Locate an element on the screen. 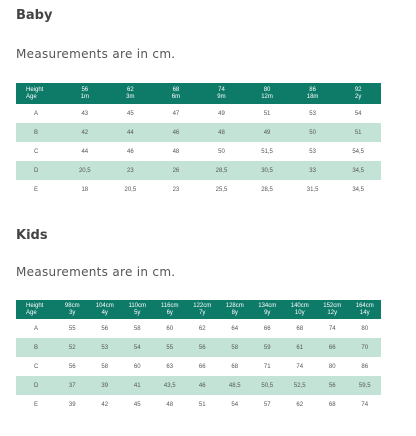  column-height: 86 is located at coordinates (312, 89).